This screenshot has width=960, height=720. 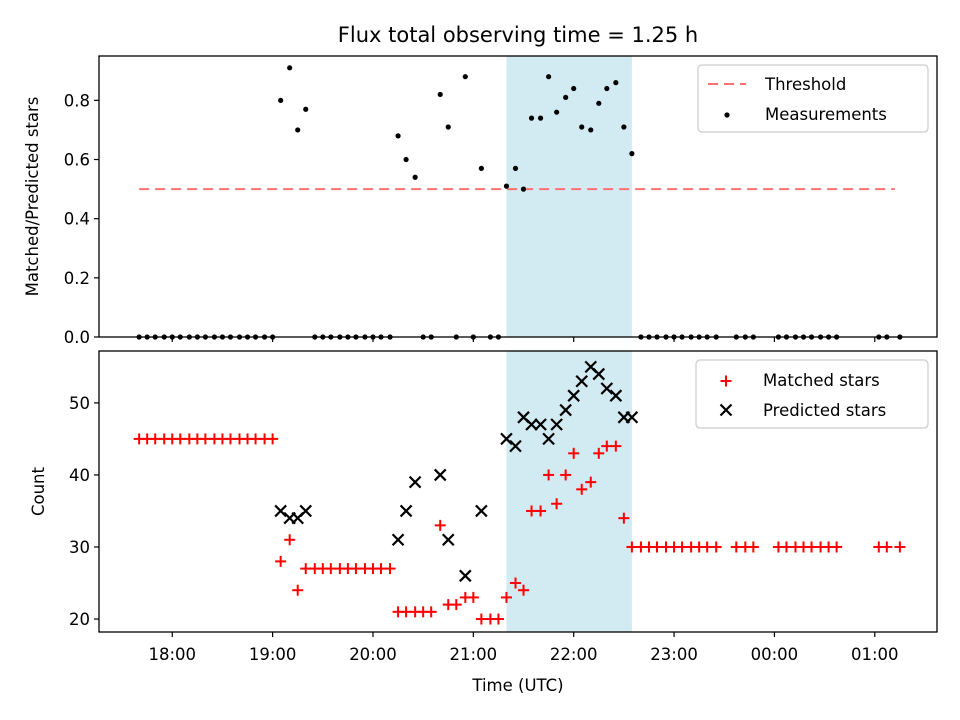 What do you see at coordinates (32, 197) in the screenshot?
I see `top-y-axis-label: Matched/Predicted stars` at bounding box center [32, 197].